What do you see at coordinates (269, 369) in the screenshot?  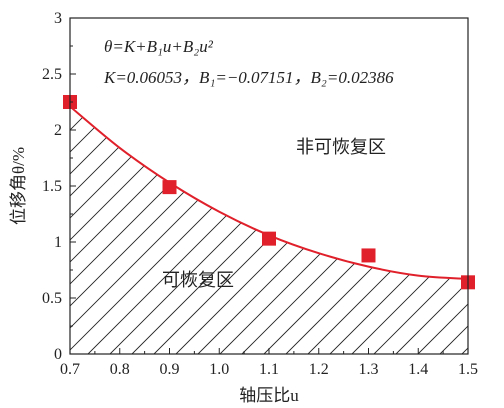 I see `x-tick-label: 1.1` at bounding box center [269, 369].